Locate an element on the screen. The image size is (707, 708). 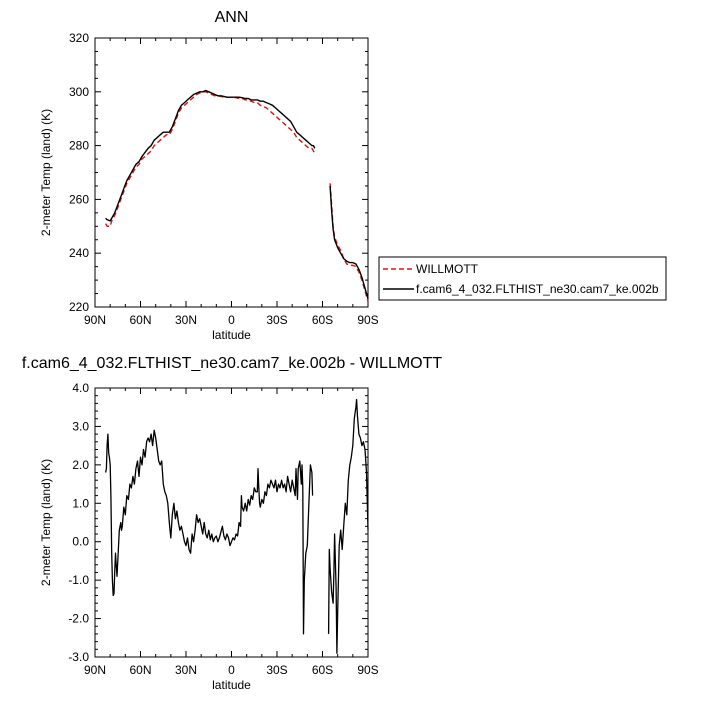
legend-box is located at coordinates (522, 278).